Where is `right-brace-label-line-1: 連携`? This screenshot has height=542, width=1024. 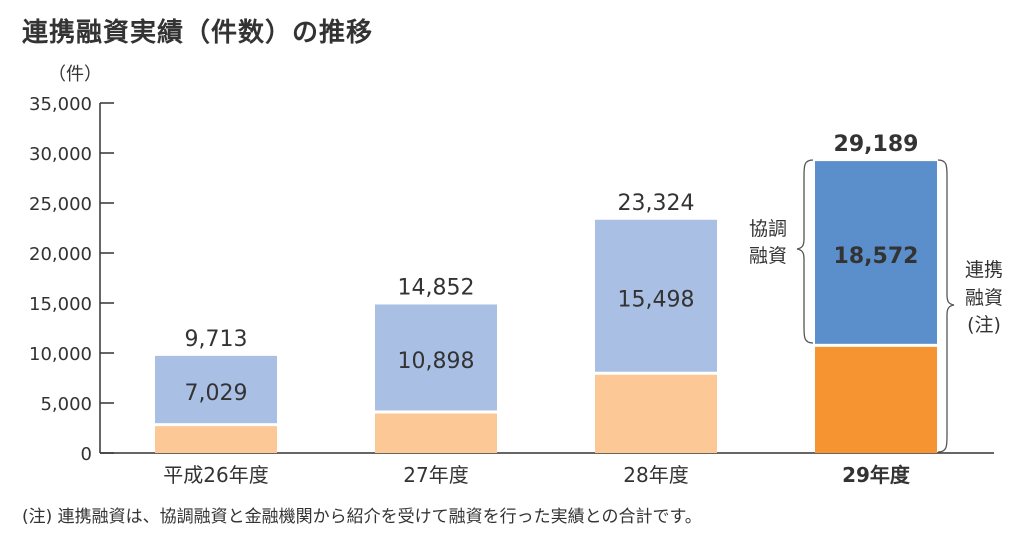 right-brace-label-line-1: 連携 is located at coordinates (984, 270).